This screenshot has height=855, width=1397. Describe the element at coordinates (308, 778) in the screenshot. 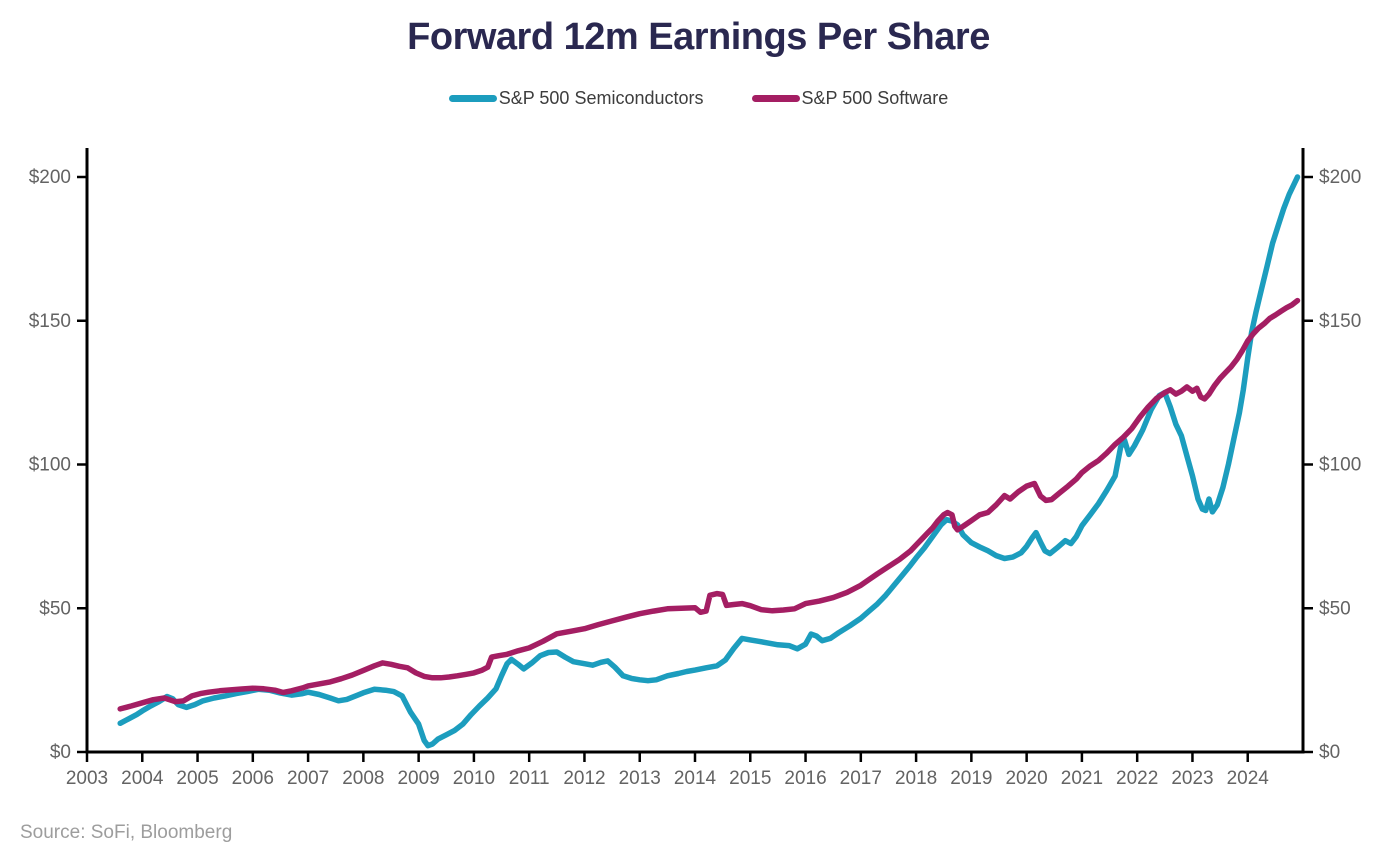

I see `x-axis-tick-label: 2007` at that location.